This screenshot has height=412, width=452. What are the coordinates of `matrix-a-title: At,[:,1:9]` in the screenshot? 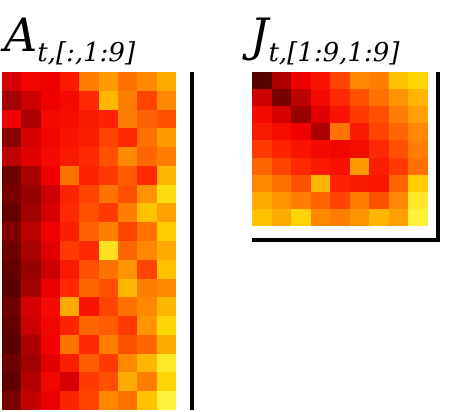 It's located at (69, 39).